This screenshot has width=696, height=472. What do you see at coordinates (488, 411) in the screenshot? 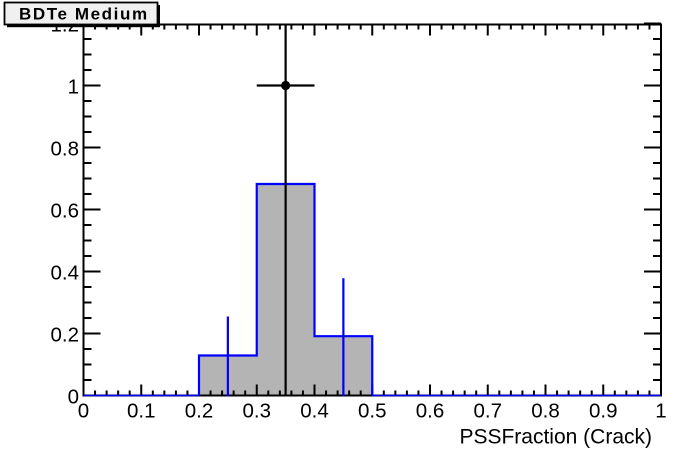
I see `svg-text: 0.7` at bounding box center [488, 411].